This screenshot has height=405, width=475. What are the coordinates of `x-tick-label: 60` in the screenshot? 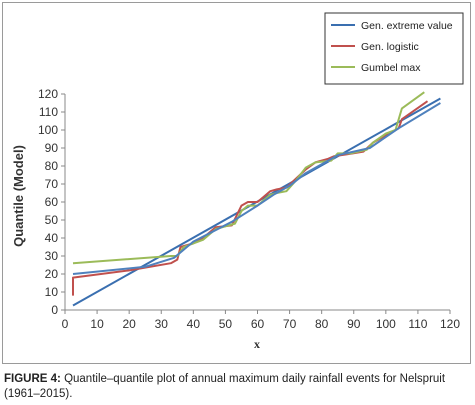 It's located at (258, 324).